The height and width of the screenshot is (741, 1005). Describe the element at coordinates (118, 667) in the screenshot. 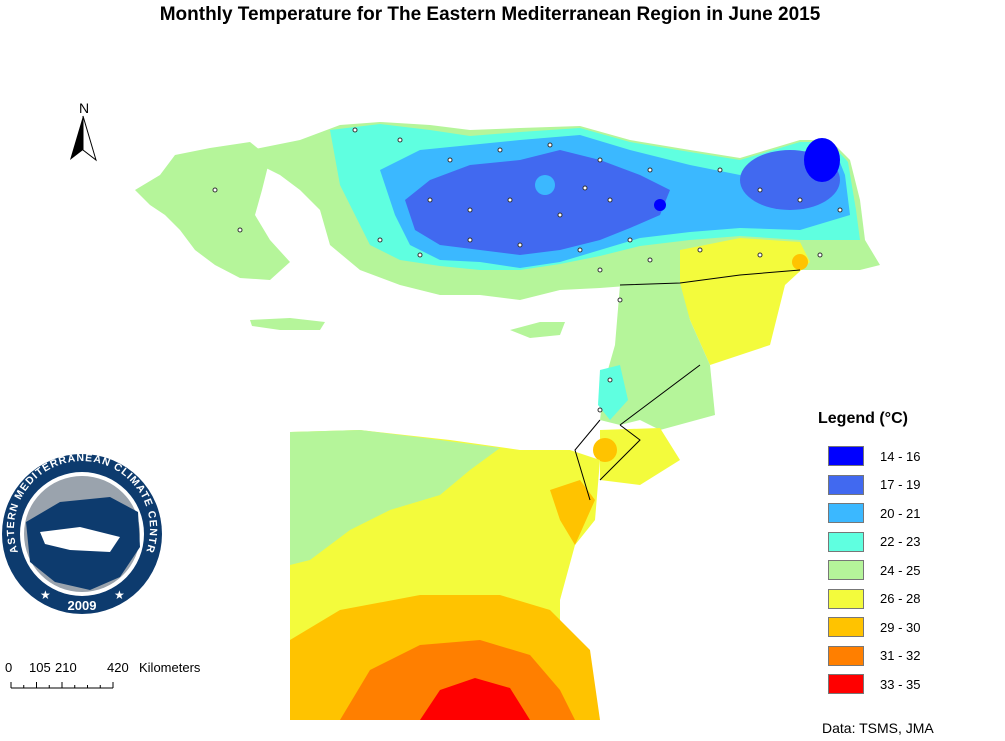

I see `scale-tick-420: 420` at that location.